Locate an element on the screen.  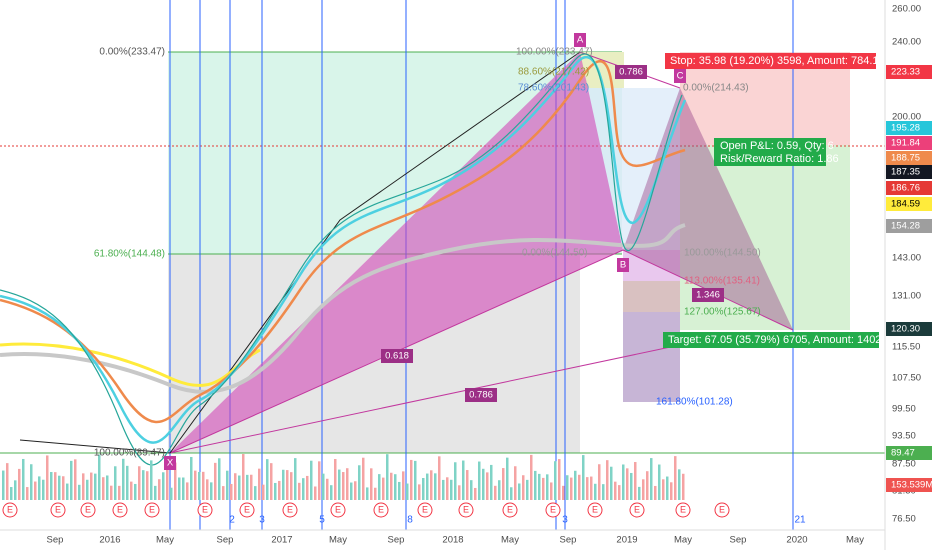
ratio-label: 0.786 is located at coordinates (631, 72).